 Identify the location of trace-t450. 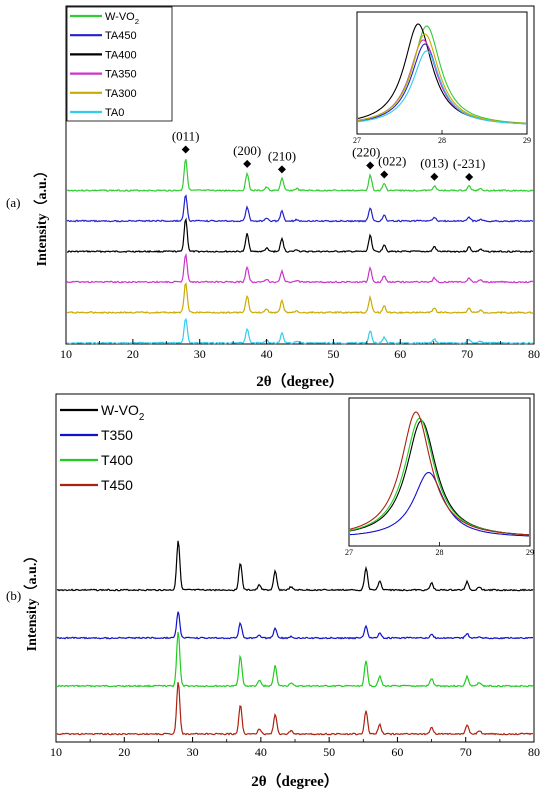
(295, 709).